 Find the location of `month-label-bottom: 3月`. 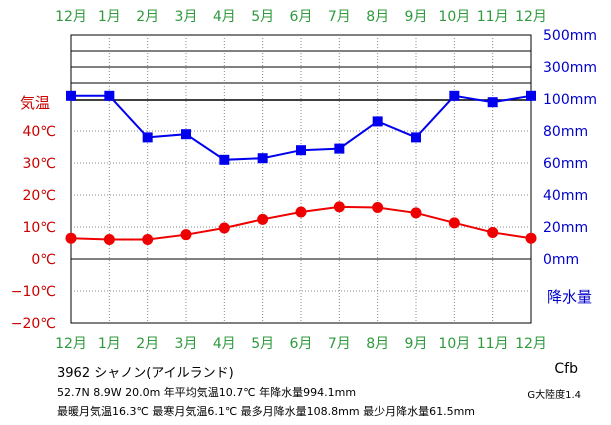

month-label-bottom: 3月 is located at coordinates (186, 344).